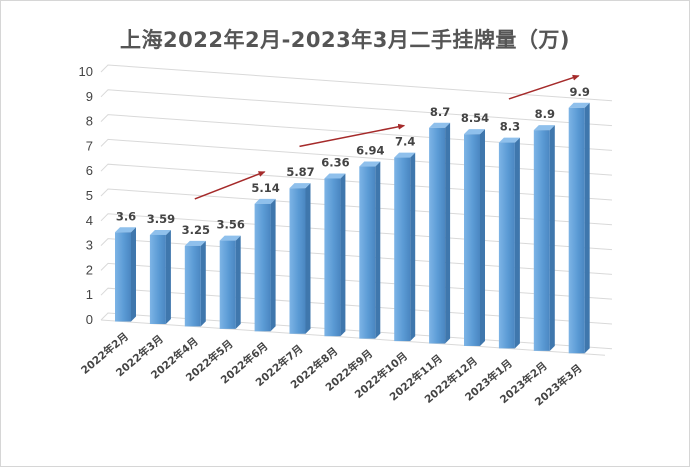  Describe the element at coordinates (89, 195) in the screenshot. I see `y-tick-label: 5` at that location.